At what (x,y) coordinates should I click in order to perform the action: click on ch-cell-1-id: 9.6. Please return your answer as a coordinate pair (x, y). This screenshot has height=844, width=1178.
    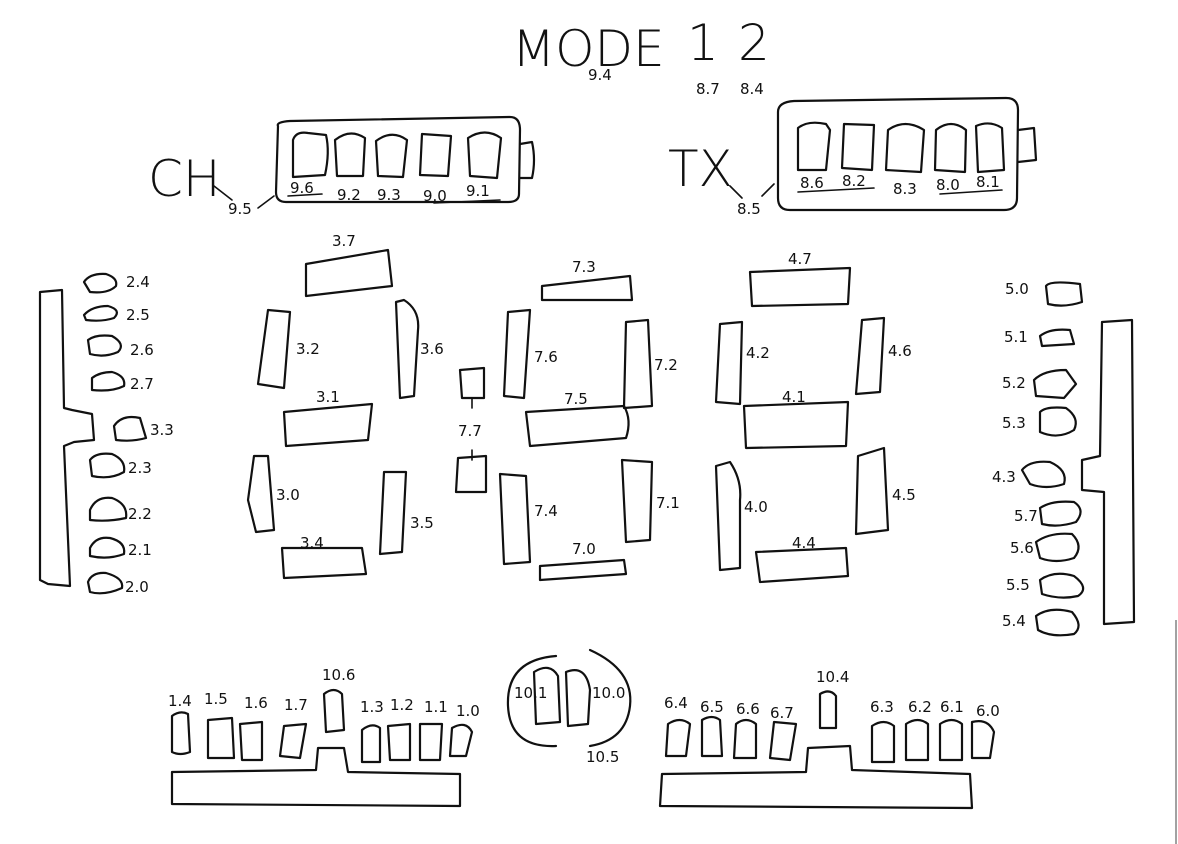
    Looking at the image, I should click on (302, 188).